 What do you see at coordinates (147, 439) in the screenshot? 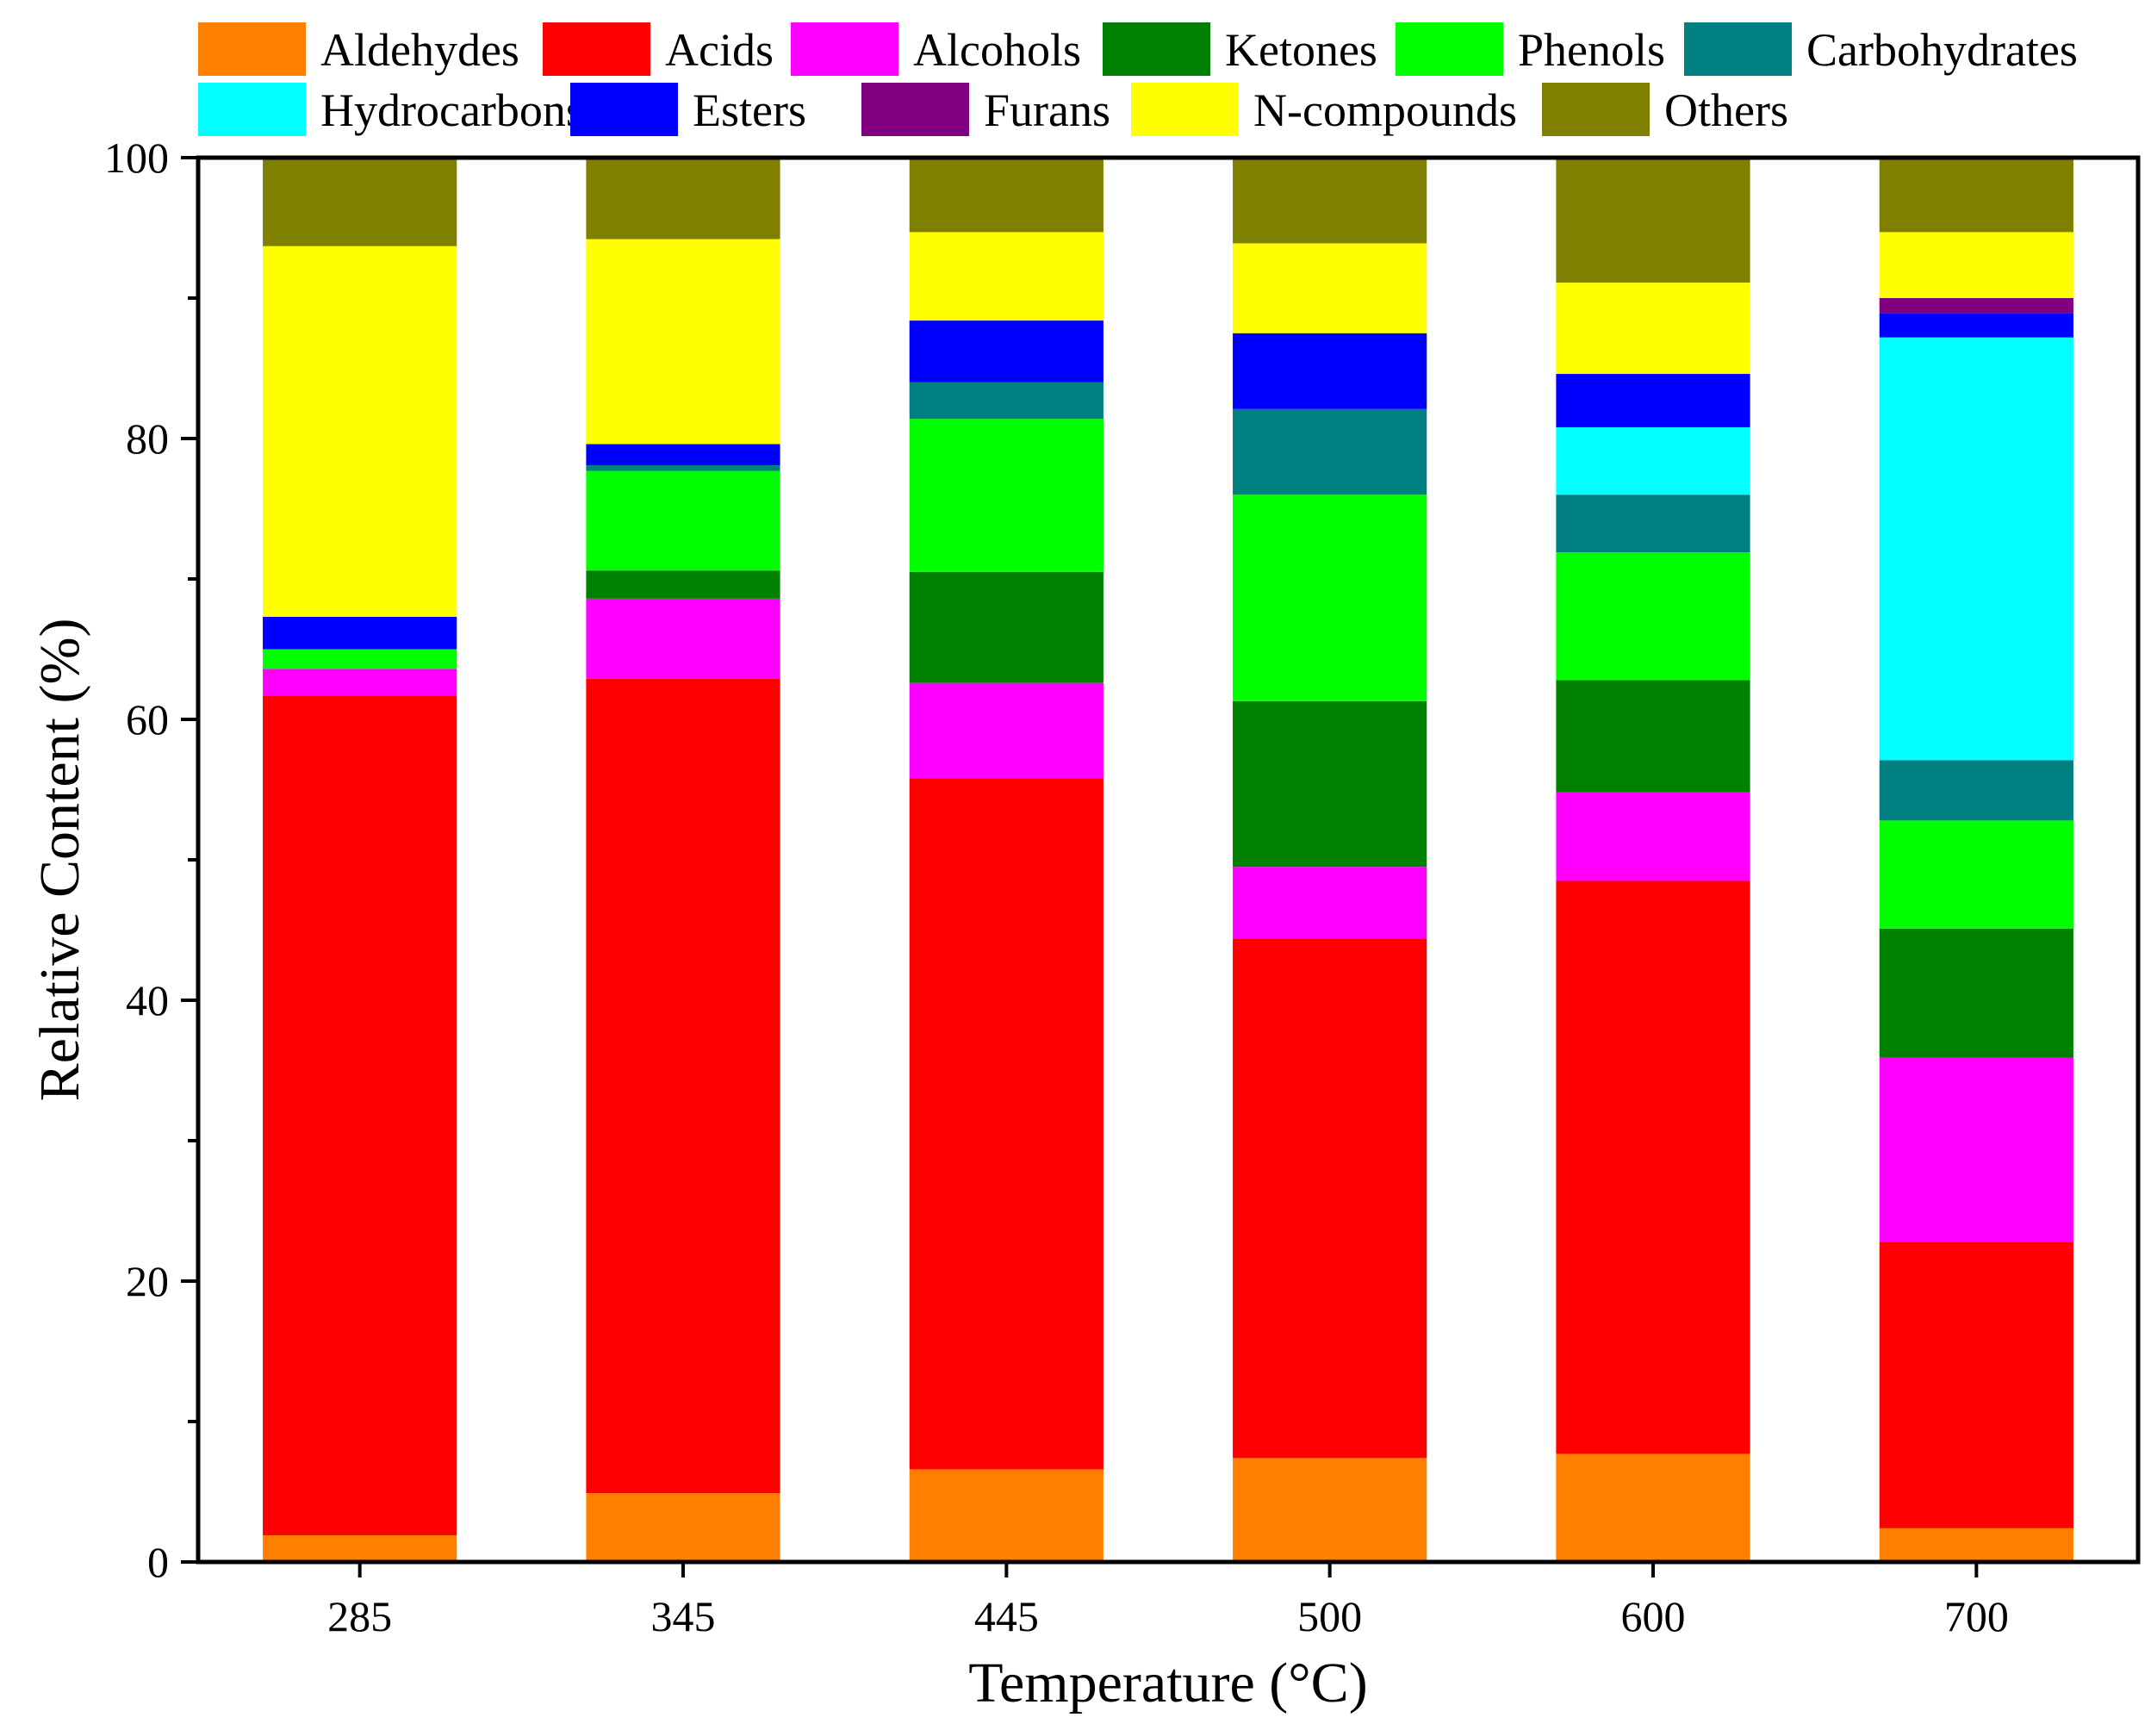
I see `y-tick-label: 80` at bounding box center [147, 439].